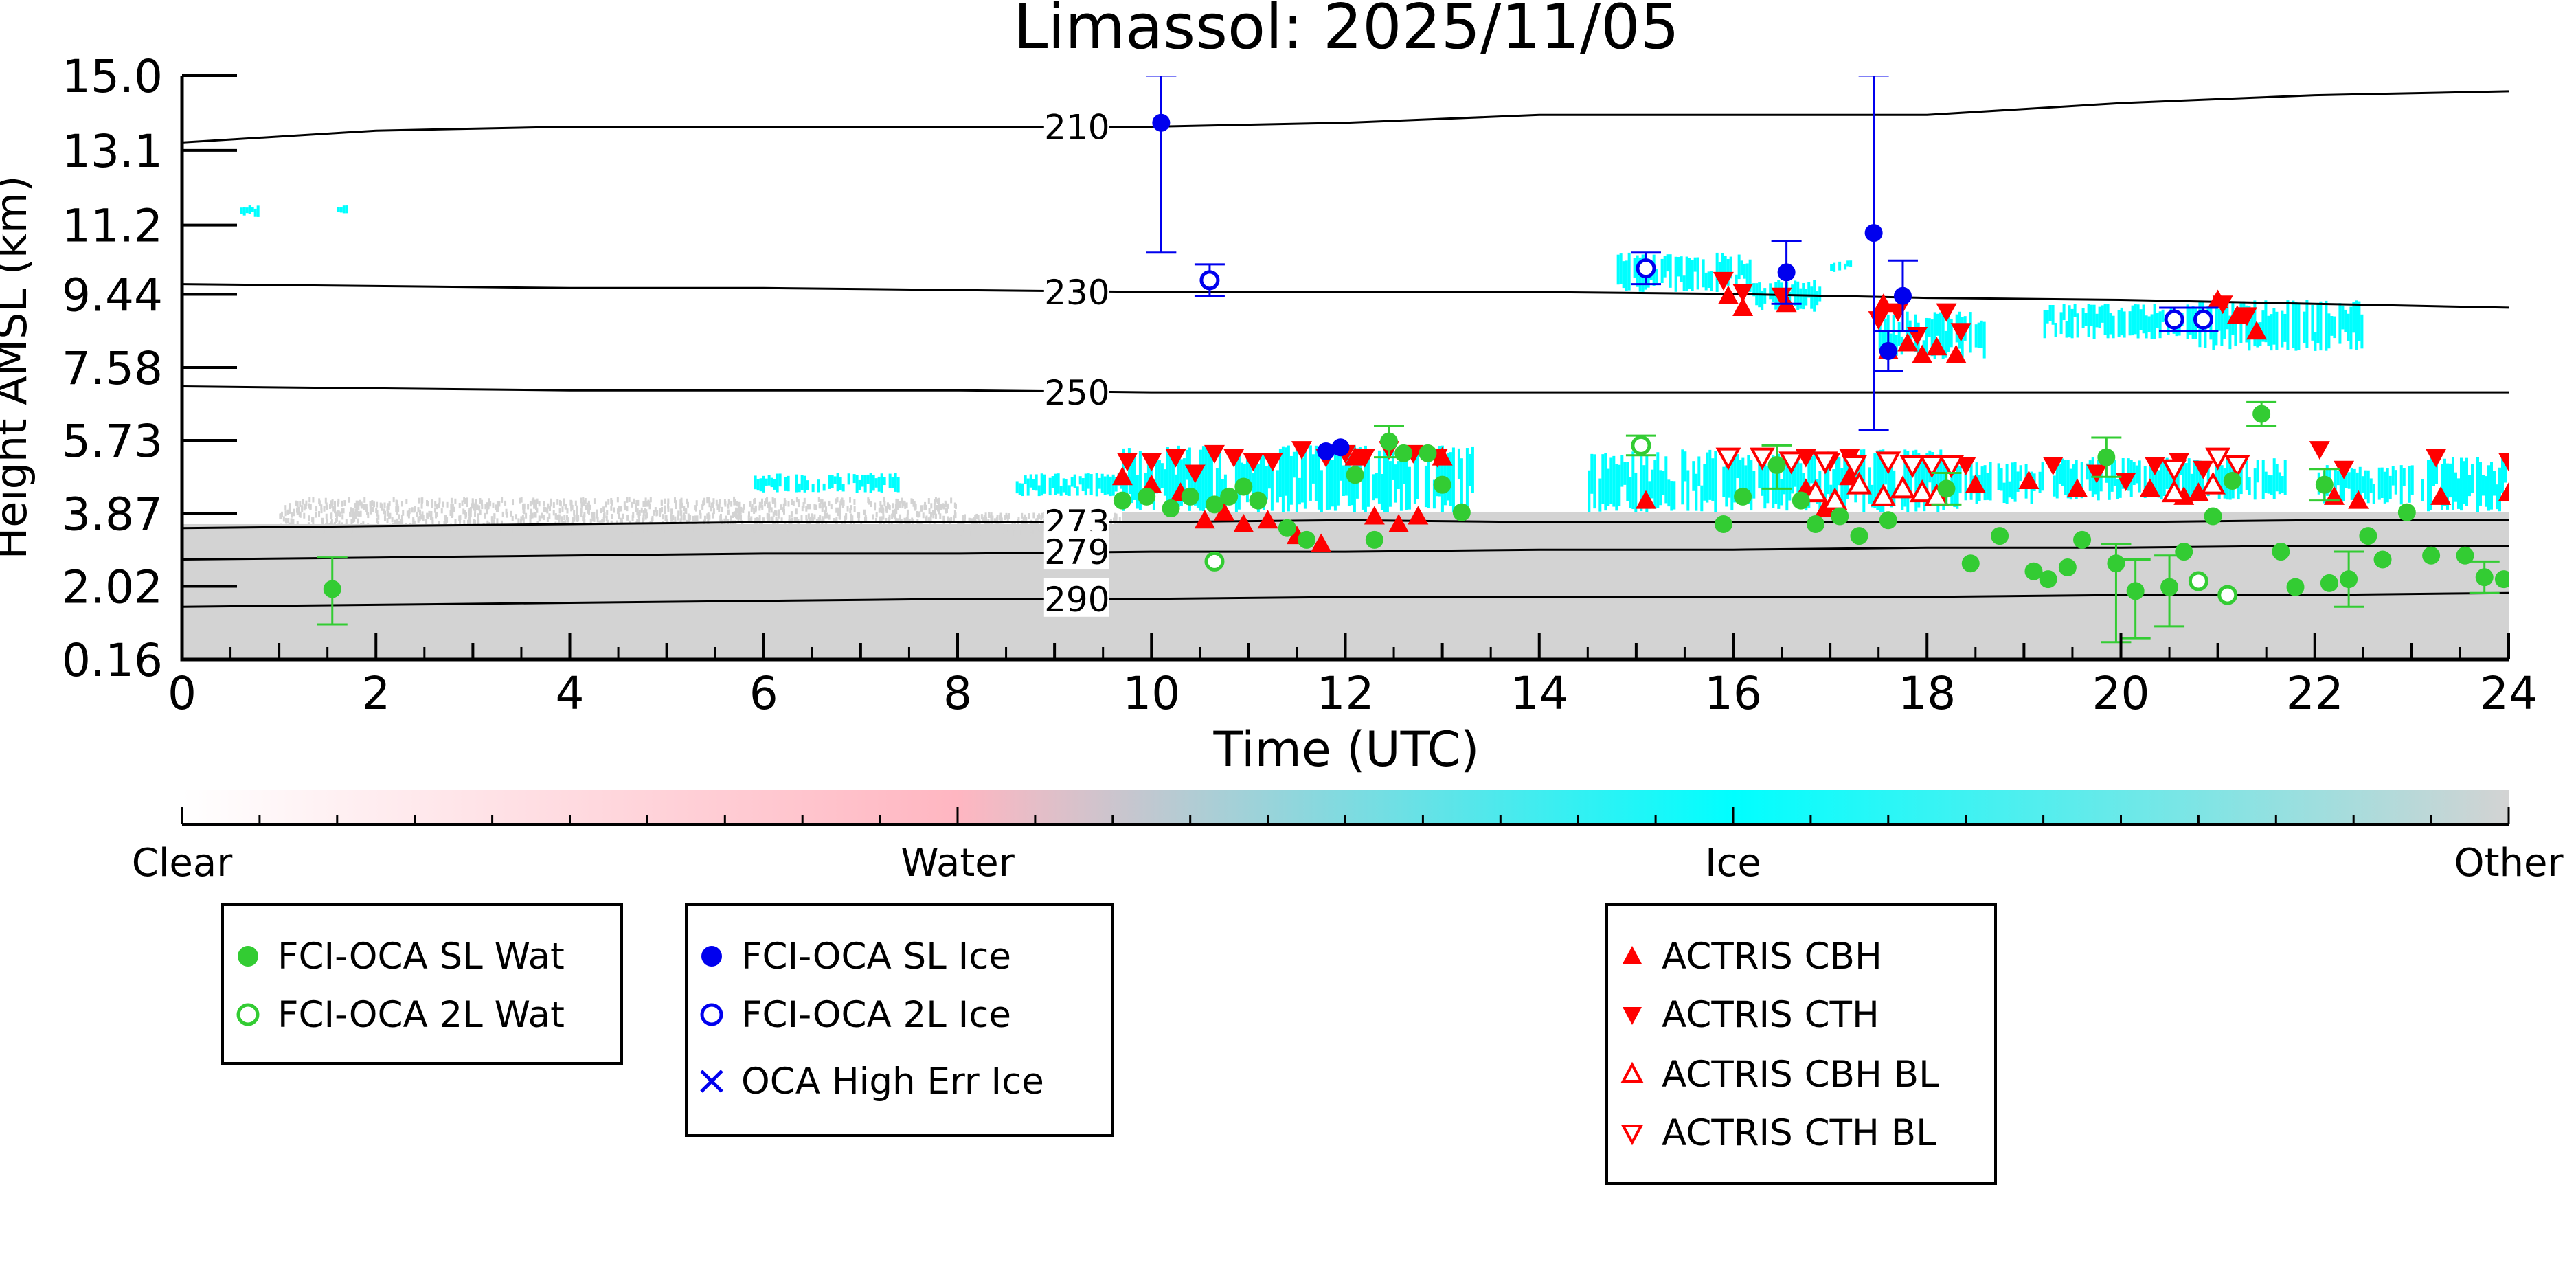  I want to click on x-axis-ticks: 0 2 4 6 8 10 12 14 16 18 20 22 24, so click(1353, 676).